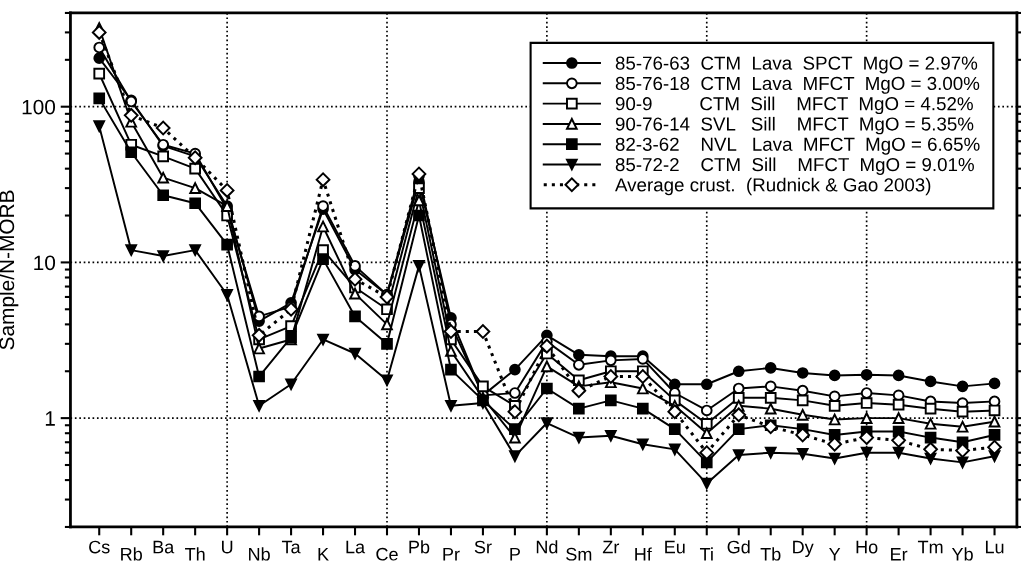  What do you see at coordinates (227, 547) in the screenshot?
I see `x-tick-label: U` at bounding box center [227, 547].